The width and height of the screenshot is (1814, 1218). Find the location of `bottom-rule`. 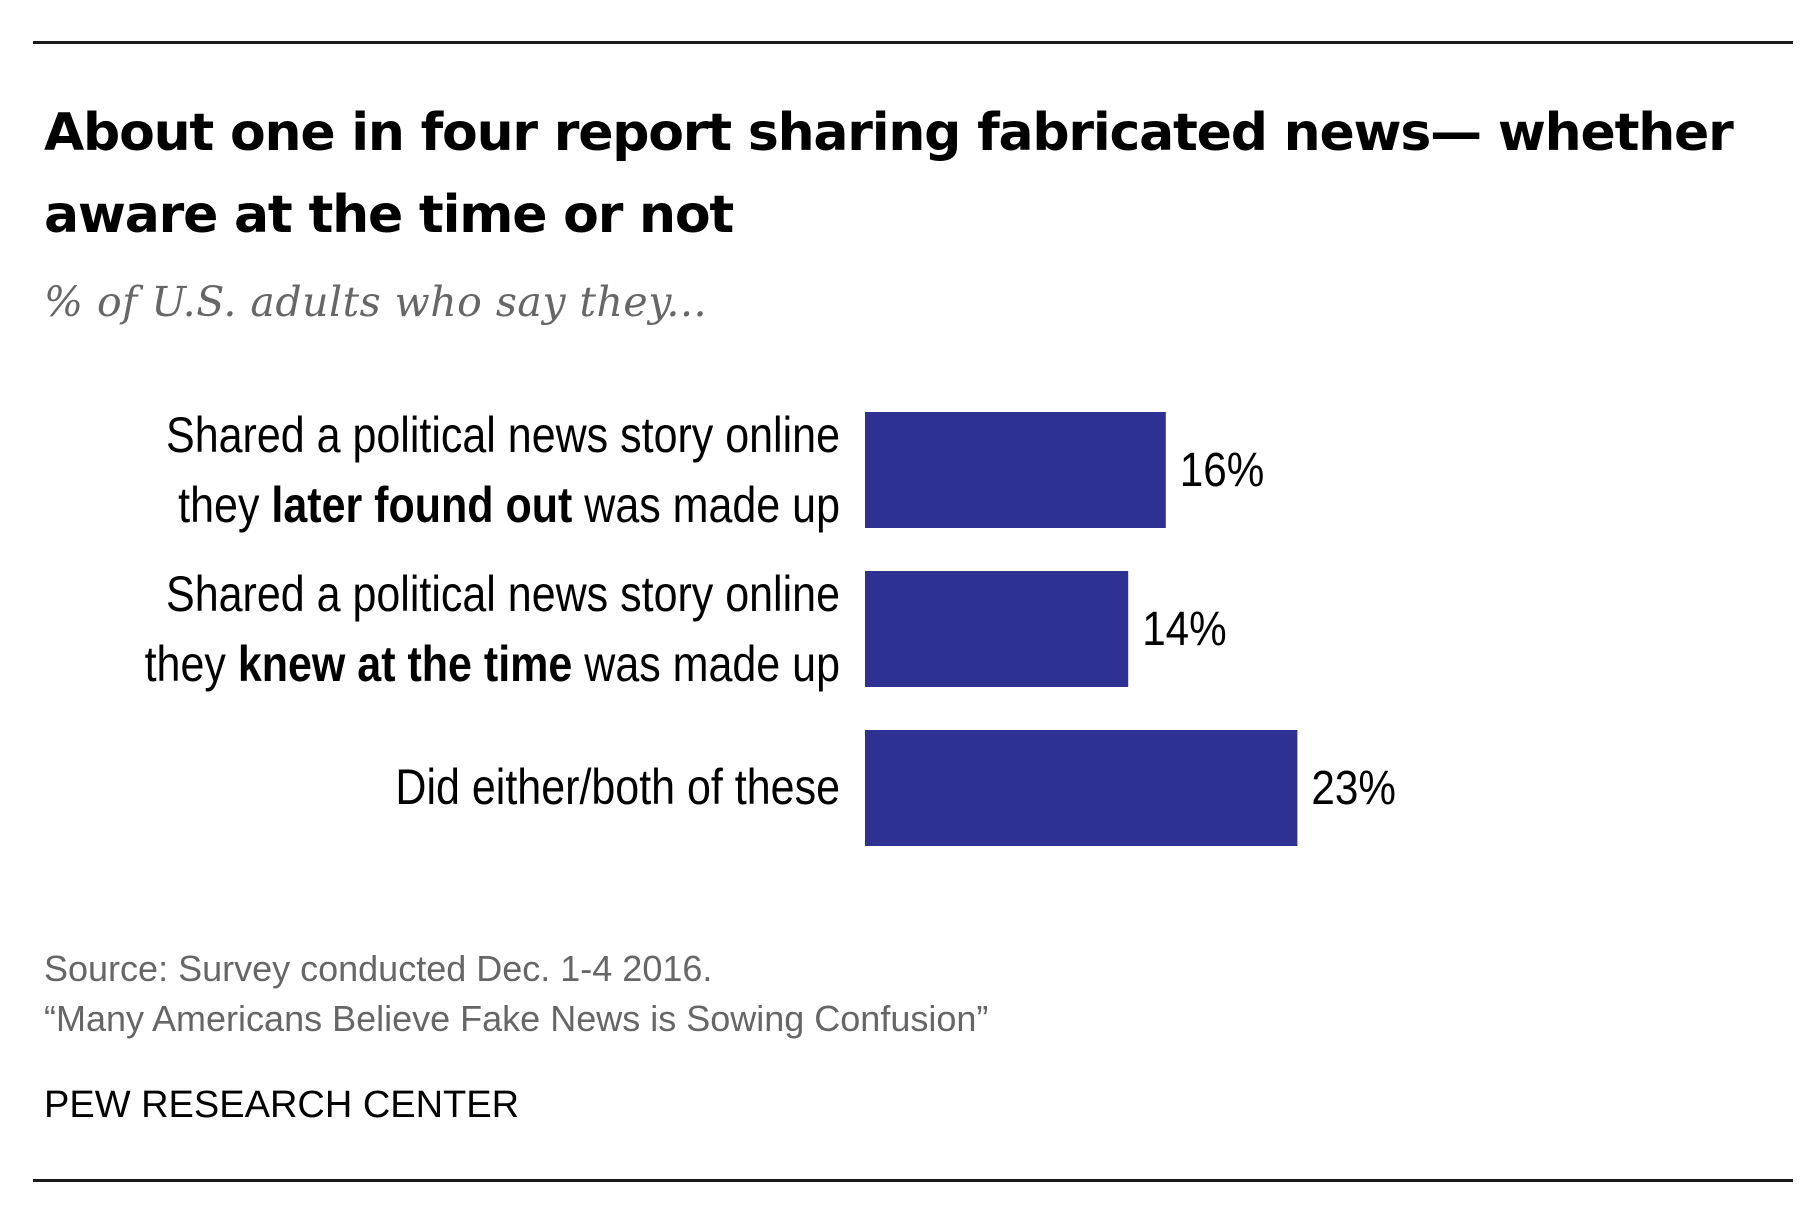

bottom-rule is located at coordinates (913, 1180).